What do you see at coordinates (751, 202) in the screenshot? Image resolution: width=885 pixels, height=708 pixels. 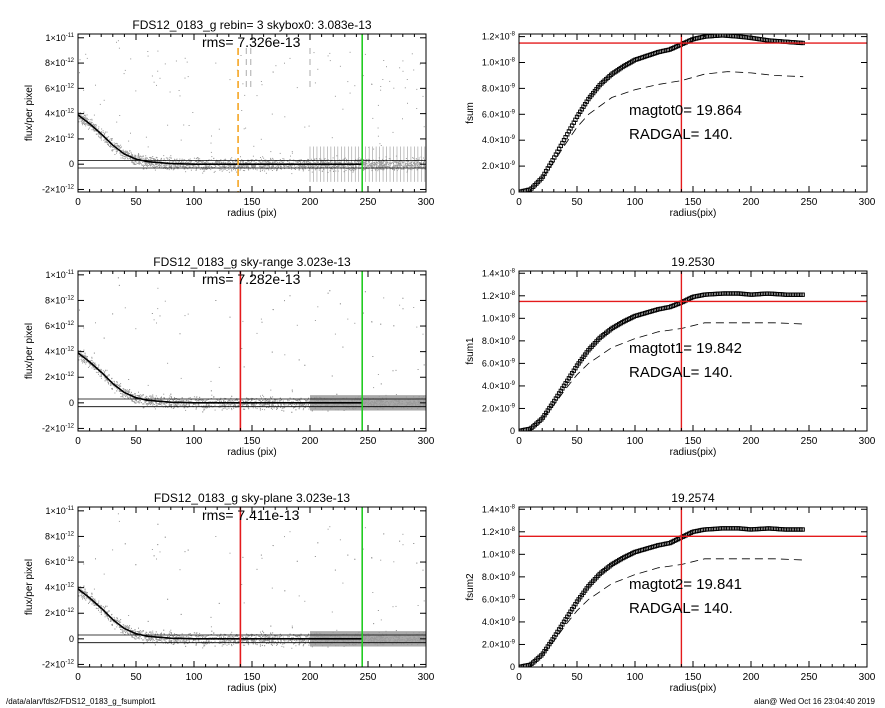 I see `x-tick-label: 200` at bounding box center [751, 202].